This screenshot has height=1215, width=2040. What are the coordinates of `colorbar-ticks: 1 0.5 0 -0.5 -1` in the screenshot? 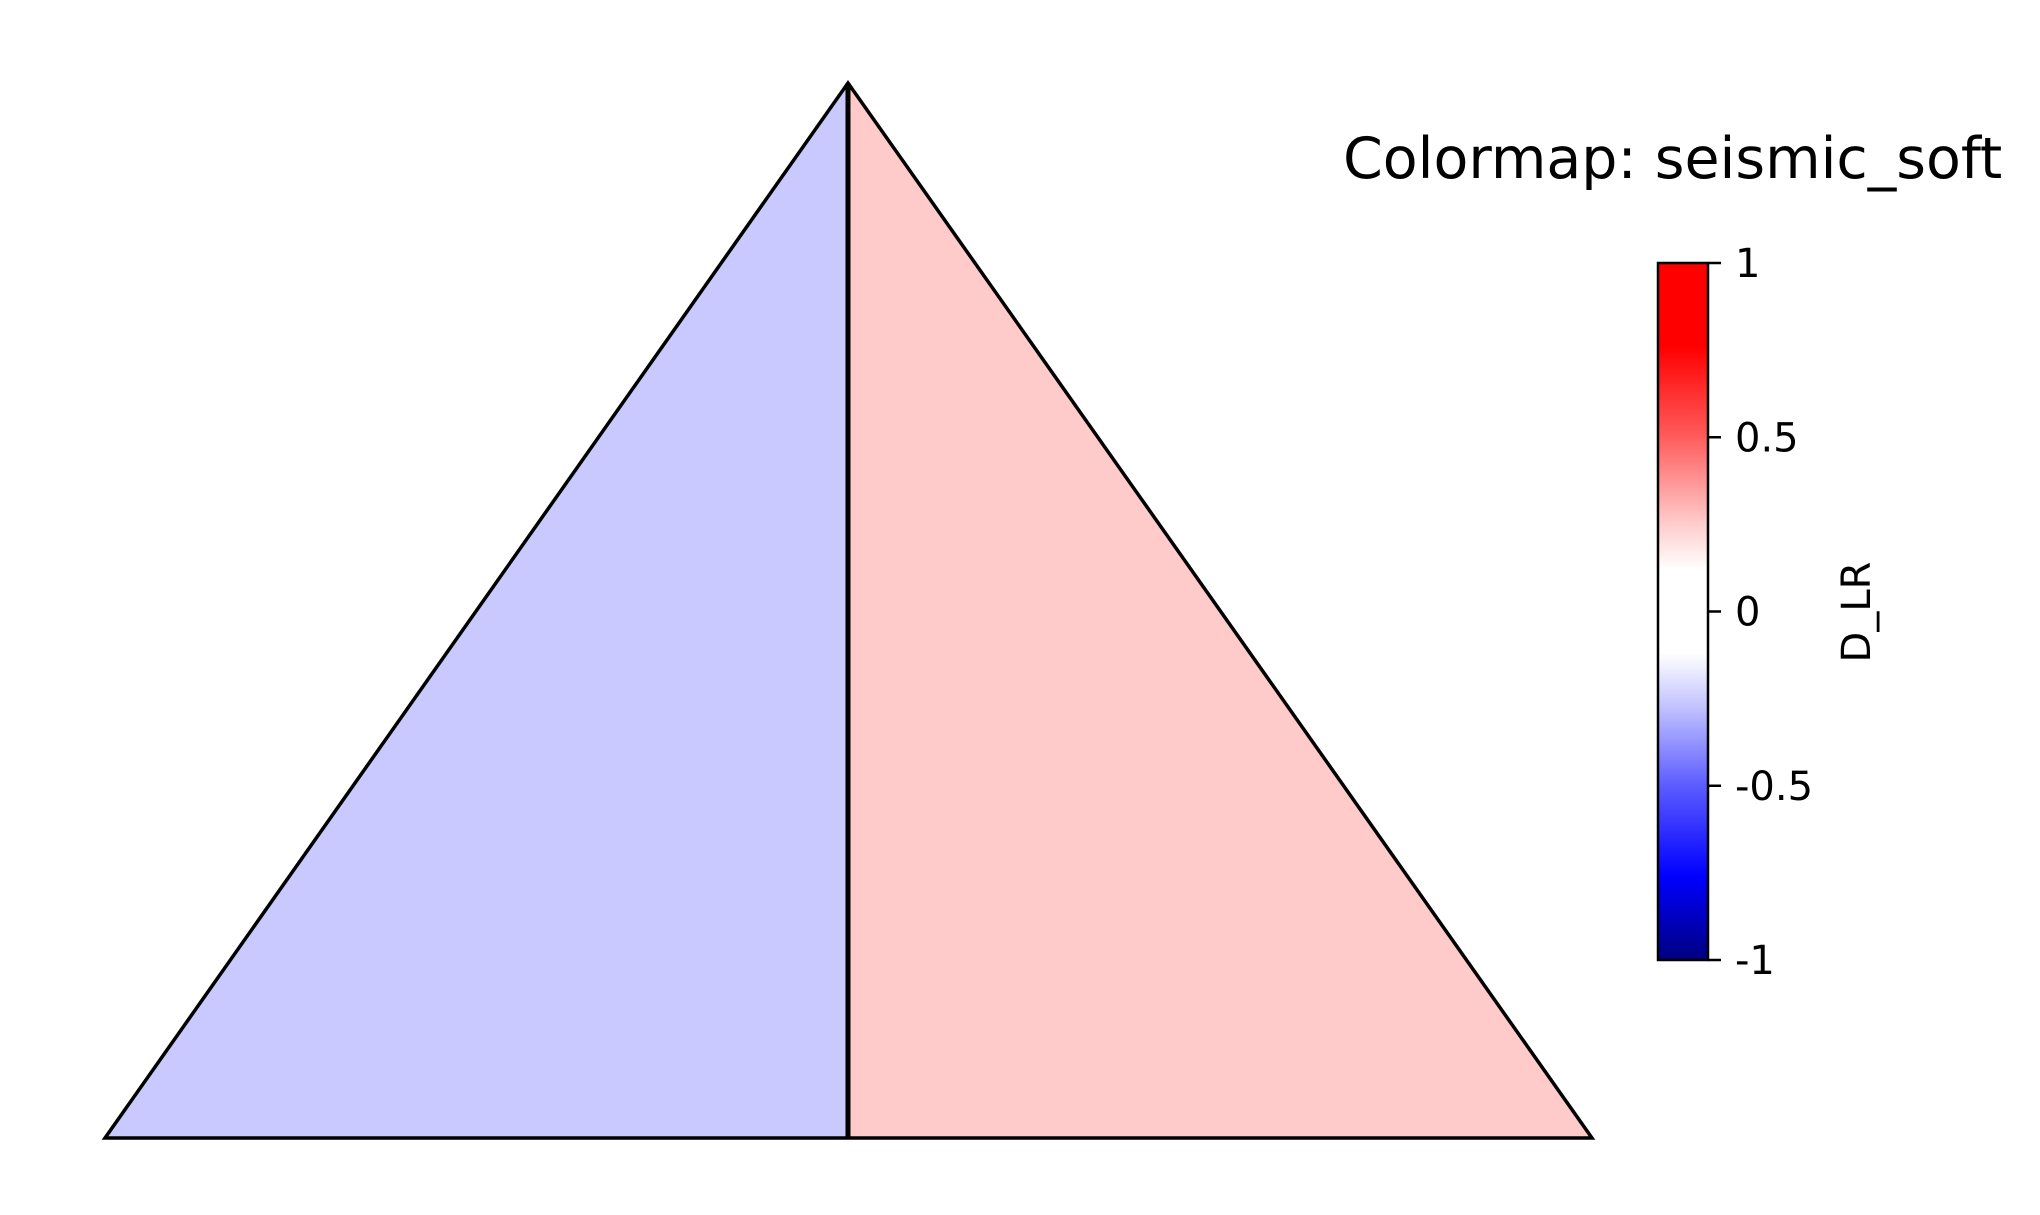 It's located at (1760, 612).